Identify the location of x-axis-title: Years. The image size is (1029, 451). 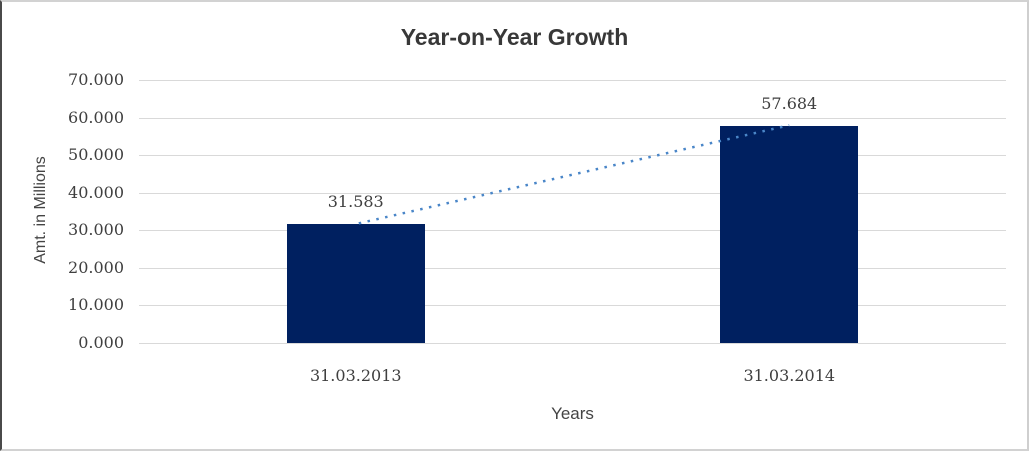
(572, 413).